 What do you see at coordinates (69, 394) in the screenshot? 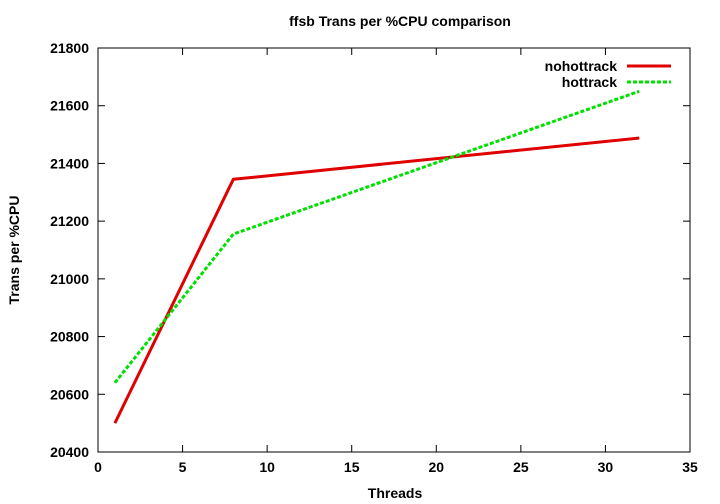
I see `y-tick-label: 20600` at bounding box center [69, 394].